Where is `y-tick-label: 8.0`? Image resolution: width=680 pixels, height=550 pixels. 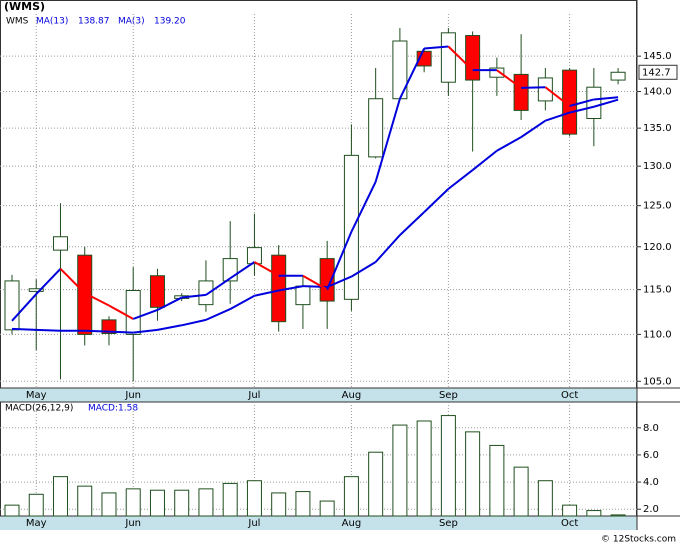 y-tick-label: 8.0 is located at coordinates (651, 428).